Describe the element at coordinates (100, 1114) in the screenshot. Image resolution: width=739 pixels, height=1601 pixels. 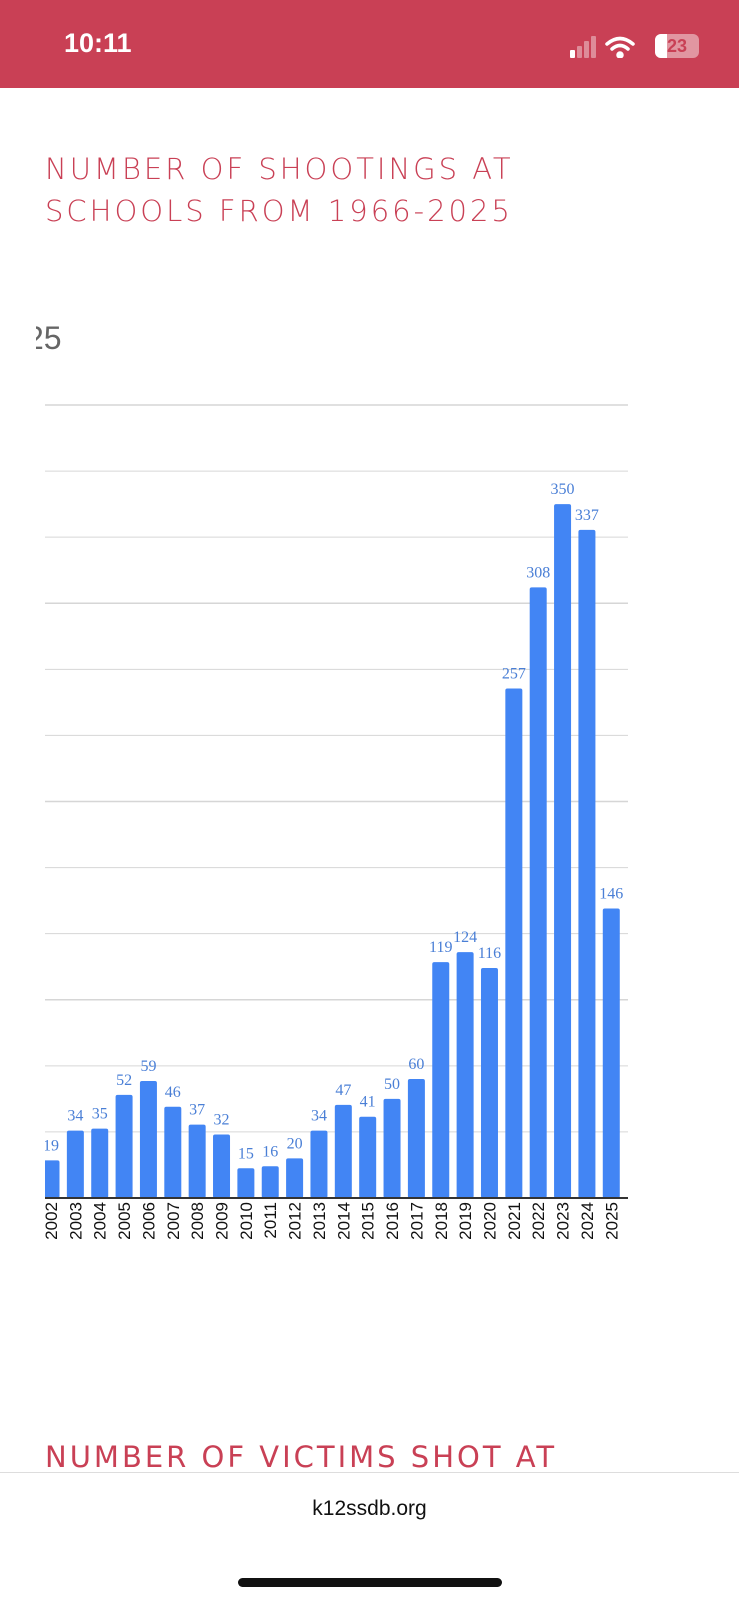
I see `data-label: 35` at that location.